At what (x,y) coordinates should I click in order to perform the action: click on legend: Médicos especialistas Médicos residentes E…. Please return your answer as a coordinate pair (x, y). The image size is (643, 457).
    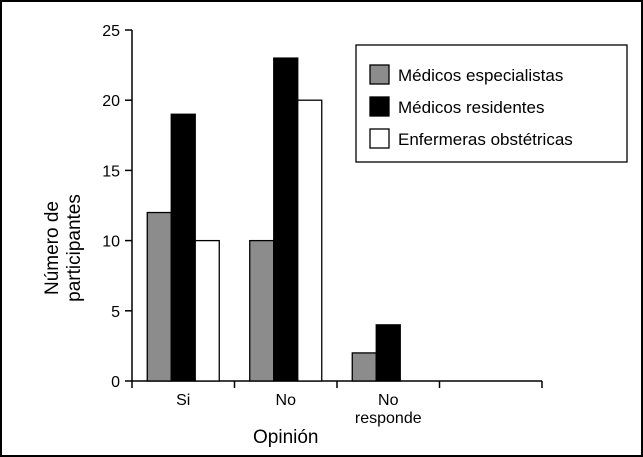
    Looking at the image, I should click on (491, 103).